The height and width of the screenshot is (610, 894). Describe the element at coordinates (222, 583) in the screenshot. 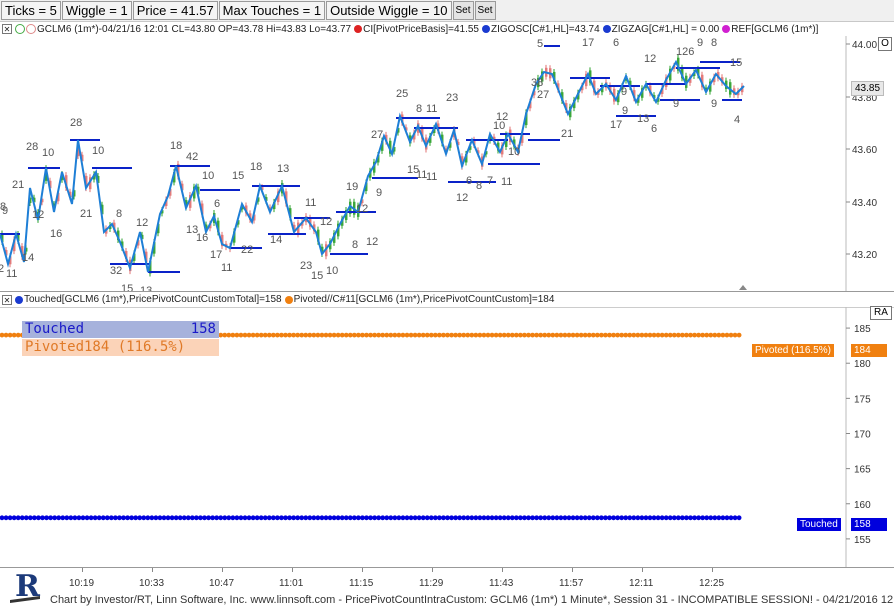

I see `time-tick-label: 10:47` at that location.